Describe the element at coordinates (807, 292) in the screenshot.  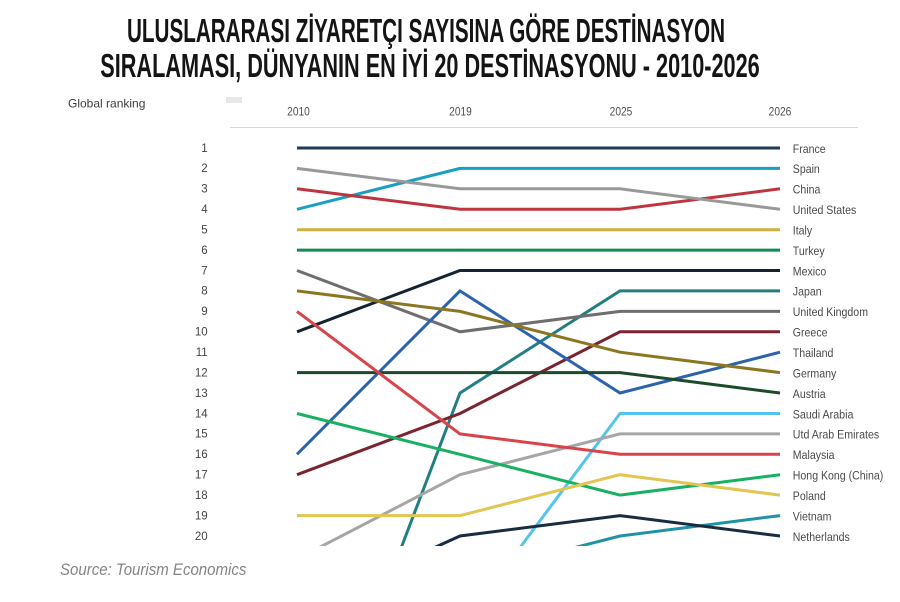
I see `svg-text: Japan` at that location.